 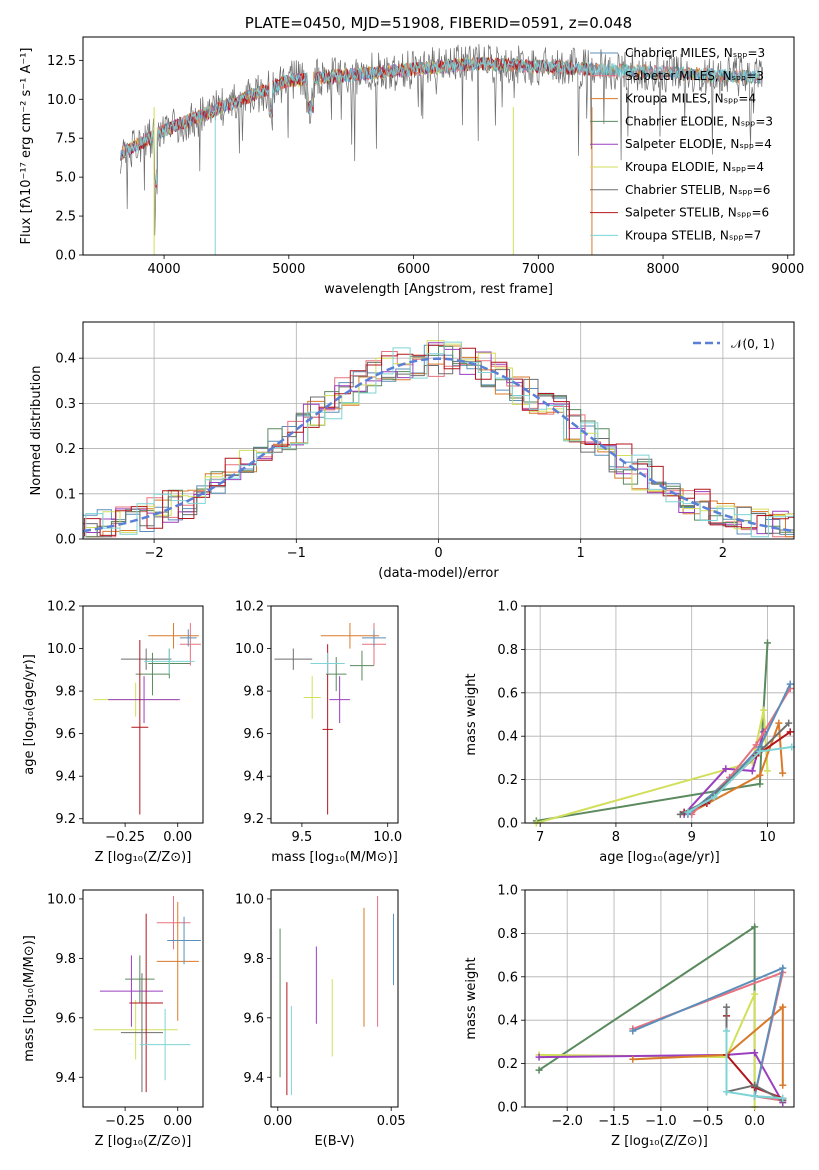 I want to click on y-tick-label: 9.2, so click(x=253, y=819).